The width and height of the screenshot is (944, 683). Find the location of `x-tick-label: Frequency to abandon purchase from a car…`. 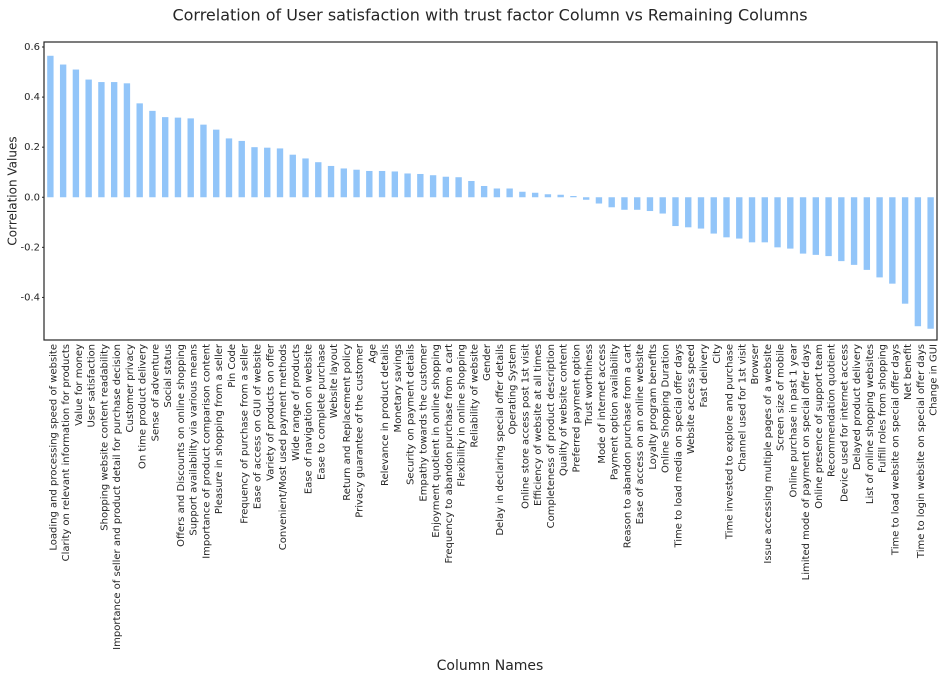

x-tick-label: Frequency to abandon purchase from a car… is located at coordinates (449, 454).